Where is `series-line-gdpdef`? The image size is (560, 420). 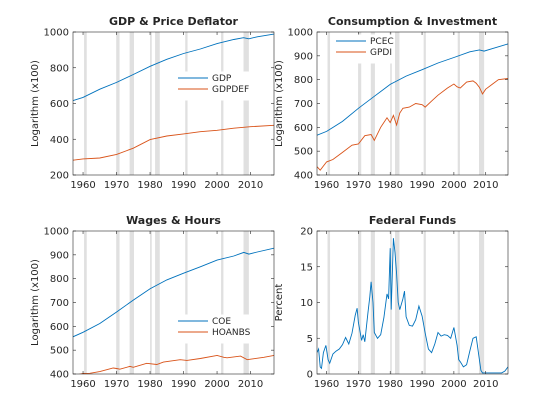
series-line-gdpdef is located at coordinates (173, 142).